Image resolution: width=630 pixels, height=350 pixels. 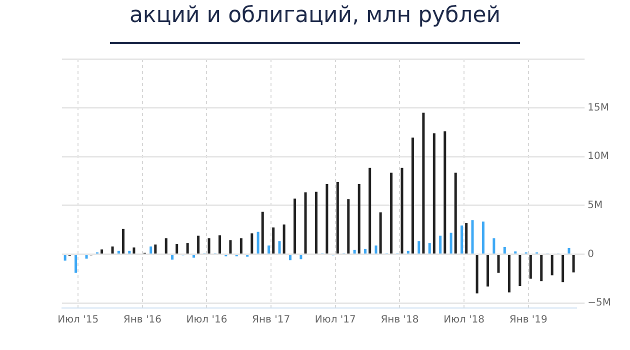 I want to click on y-tick-label: 5M, so click(x=595, y=206).